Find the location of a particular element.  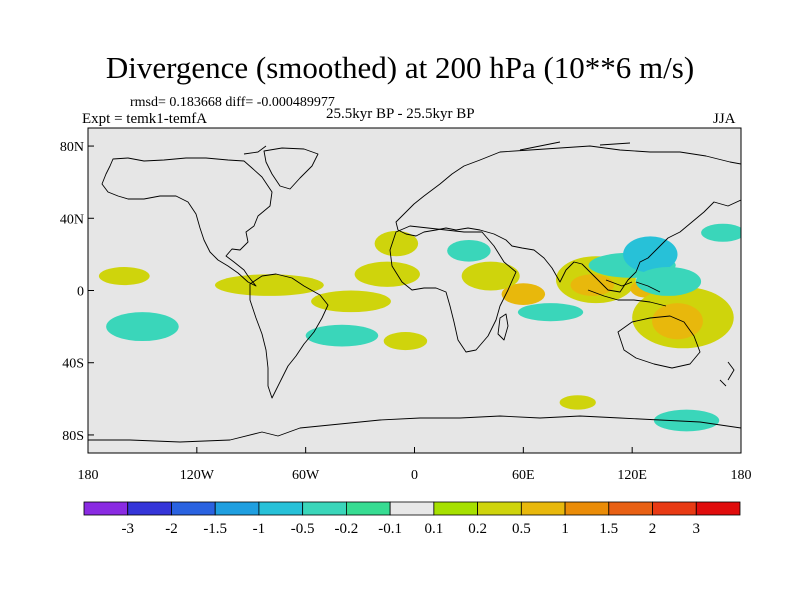

south-america-coast is located at coordinates (289, 336).